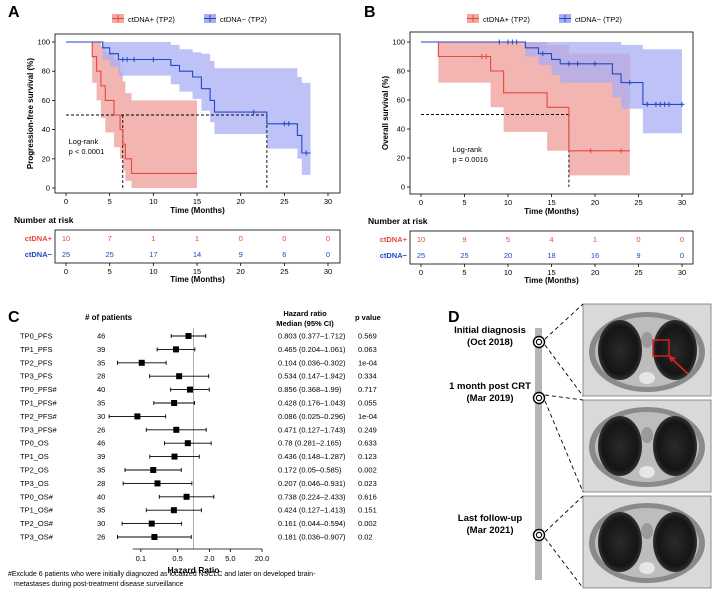  Describe the element at coordinates (401, 71) in the screenshot. I see `y-tick-label: 80` at that location.